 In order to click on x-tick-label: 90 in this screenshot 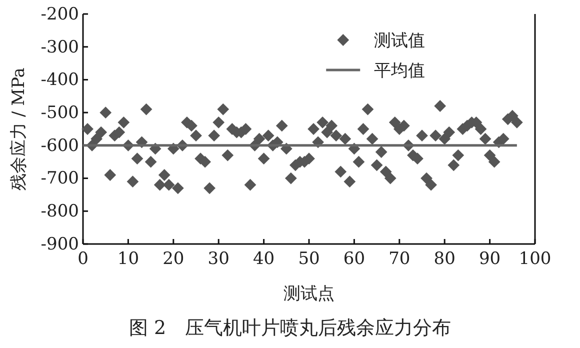, I will do `click(489, 259)`.